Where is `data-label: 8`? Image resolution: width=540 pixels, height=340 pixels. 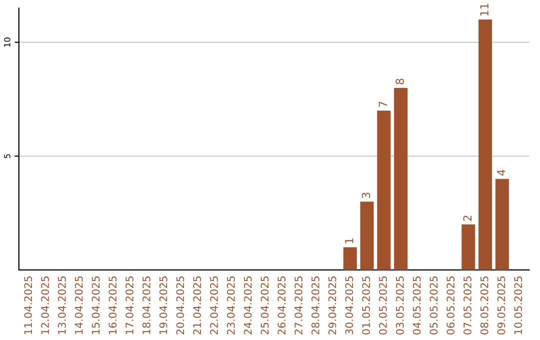 data-label: 8 is located at coordinates (400, 81).